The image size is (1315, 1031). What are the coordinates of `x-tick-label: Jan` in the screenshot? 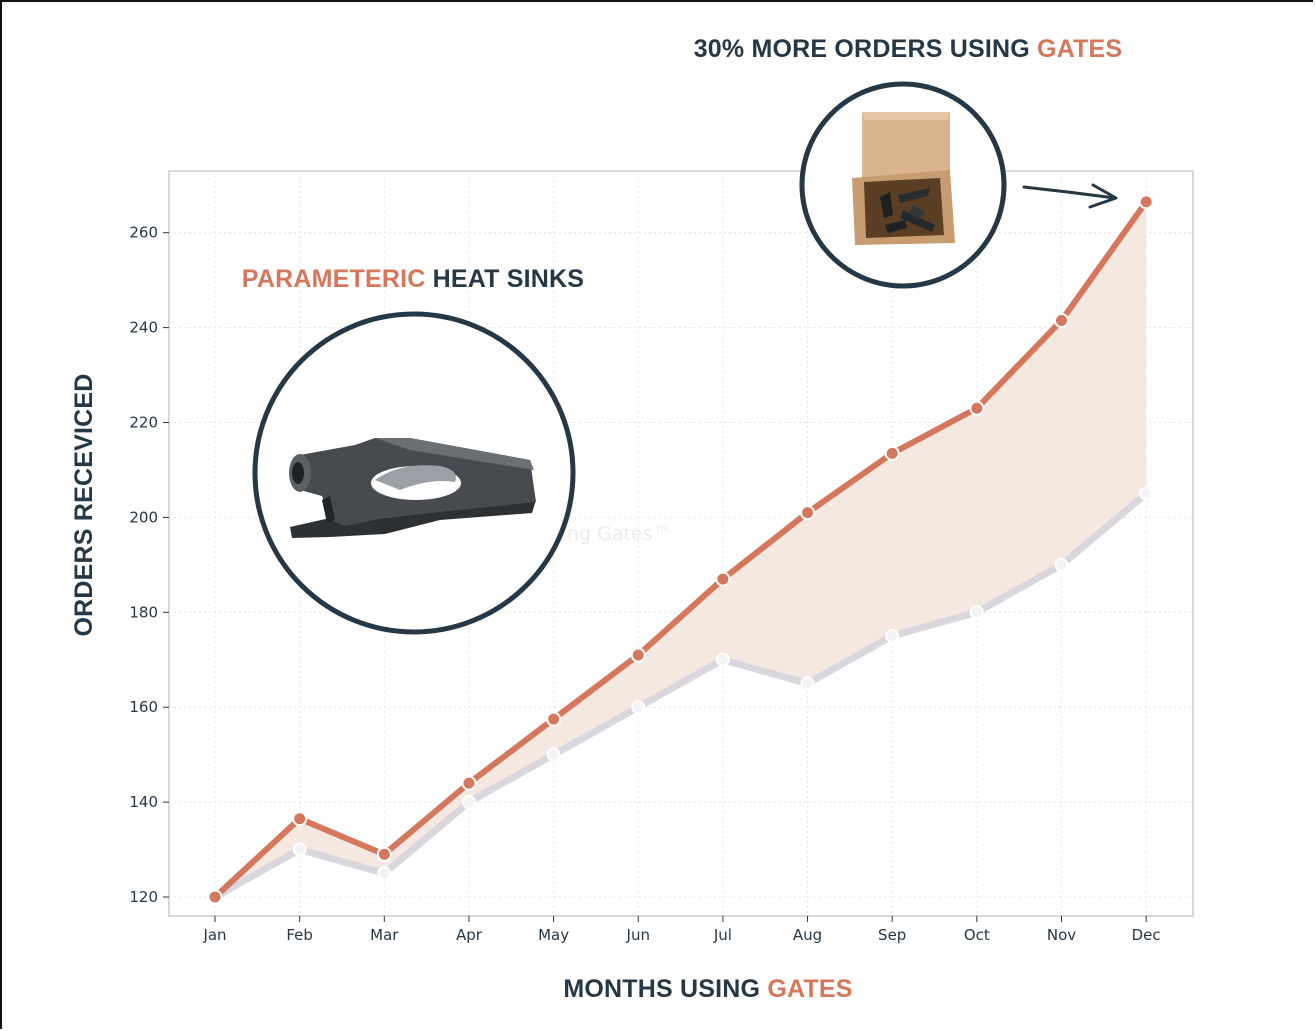 It's located at (214, 935).